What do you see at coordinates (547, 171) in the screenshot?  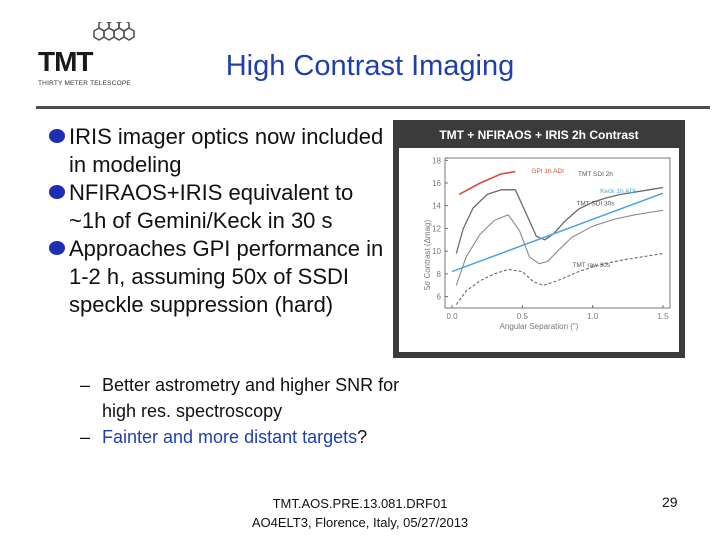 I see `series-label: GPI 1h ADI` at bounding box center [547, 171].